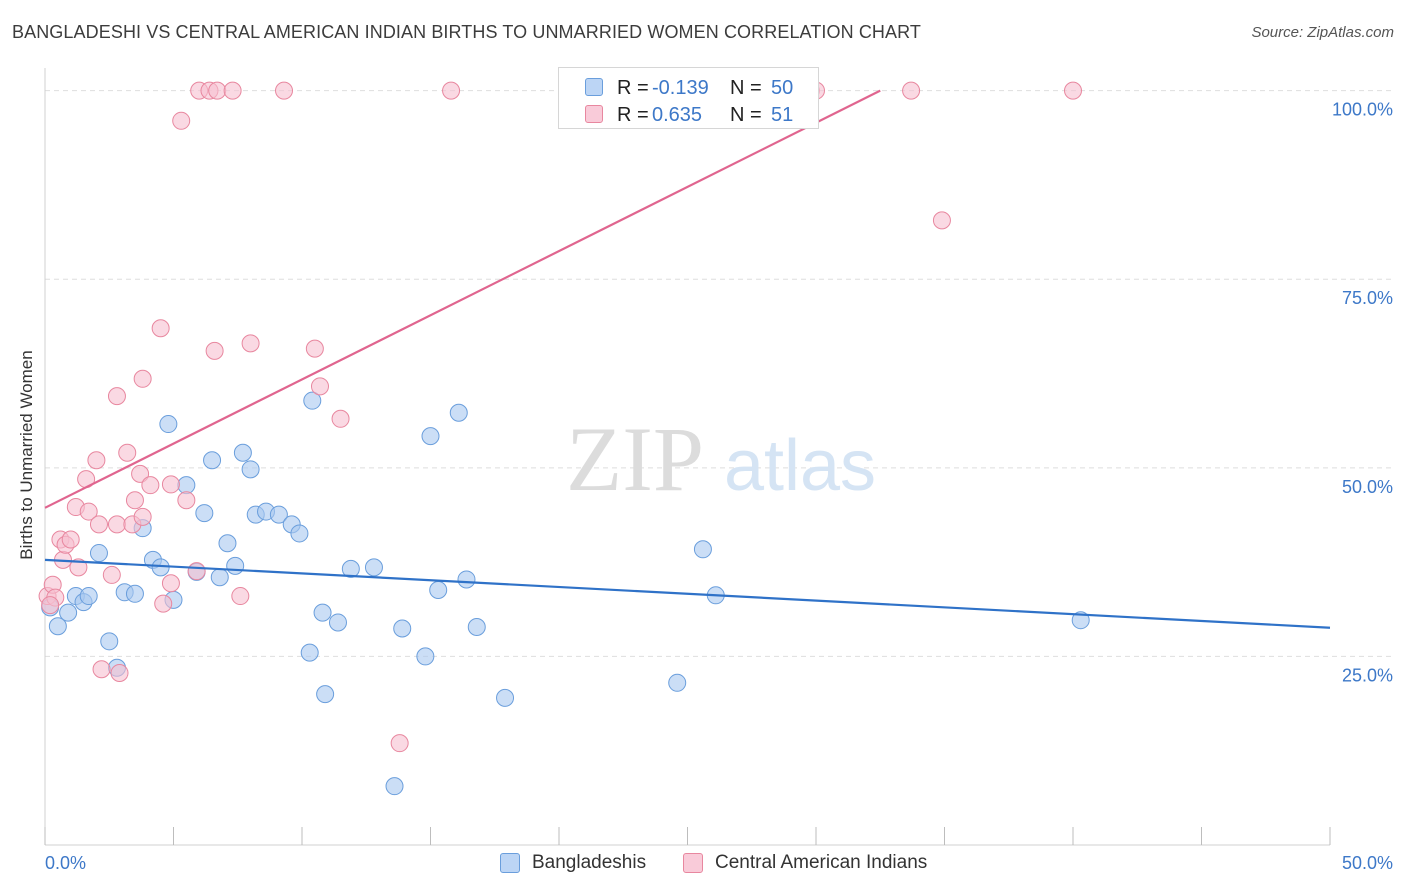  What do you see at coordinates (589, 862) in the screenshot?
I see `legend-label: Bangladeshis` at bounding box center [589, 862].